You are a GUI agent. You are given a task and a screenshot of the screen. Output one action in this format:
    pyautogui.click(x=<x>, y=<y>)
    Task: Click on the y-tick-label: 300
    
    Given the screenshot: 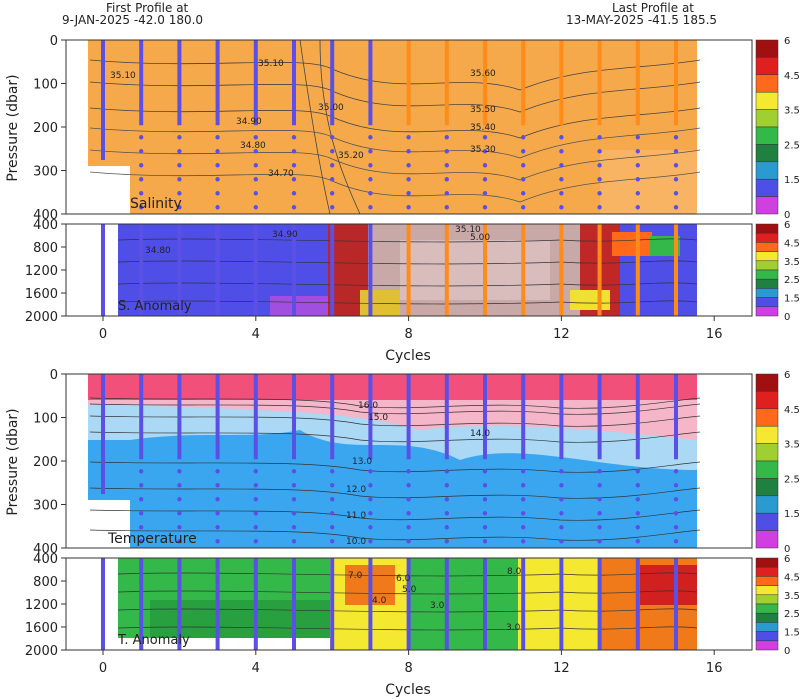 What is the action you would take?
    pyautogui.click(x=45, y=172)
    